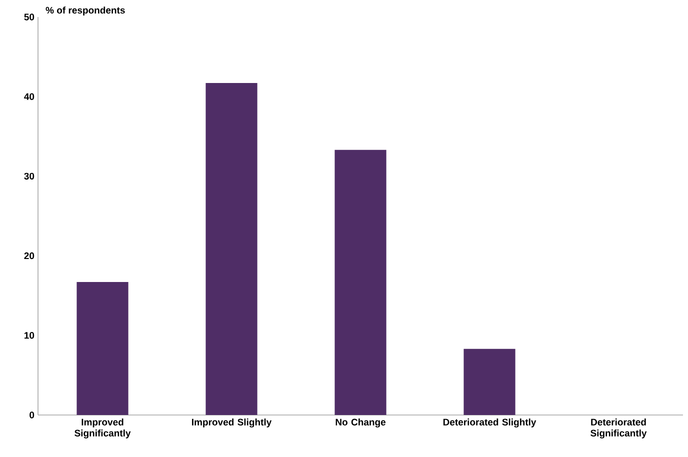 The image size is (688, 457). What do you see at coordinates (85, 11) in the screenshot?
I see `y-axis-title: % of respondents` at bounding box center [85, 11].